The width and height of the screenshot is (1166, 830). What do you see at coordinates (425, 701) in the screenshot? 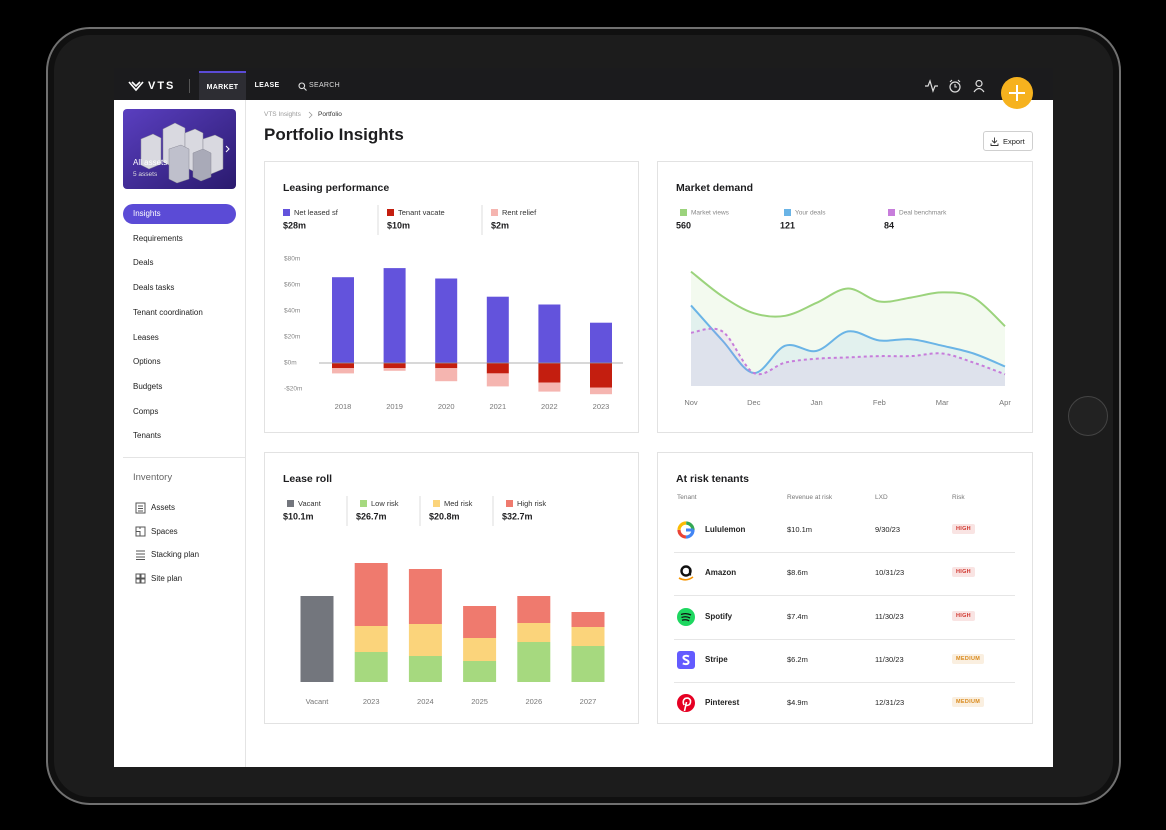
I see `x-tick-label: 2024` at bounding box center [425, 701].